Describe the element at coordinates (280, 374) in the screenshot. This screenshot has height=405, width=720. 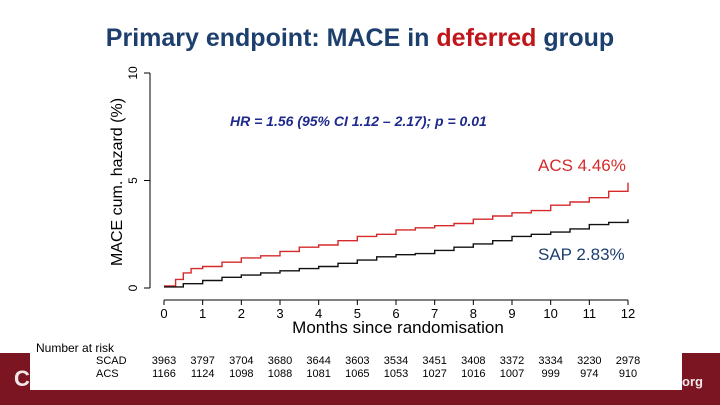
I see `risk-cell: 1088` at that location.